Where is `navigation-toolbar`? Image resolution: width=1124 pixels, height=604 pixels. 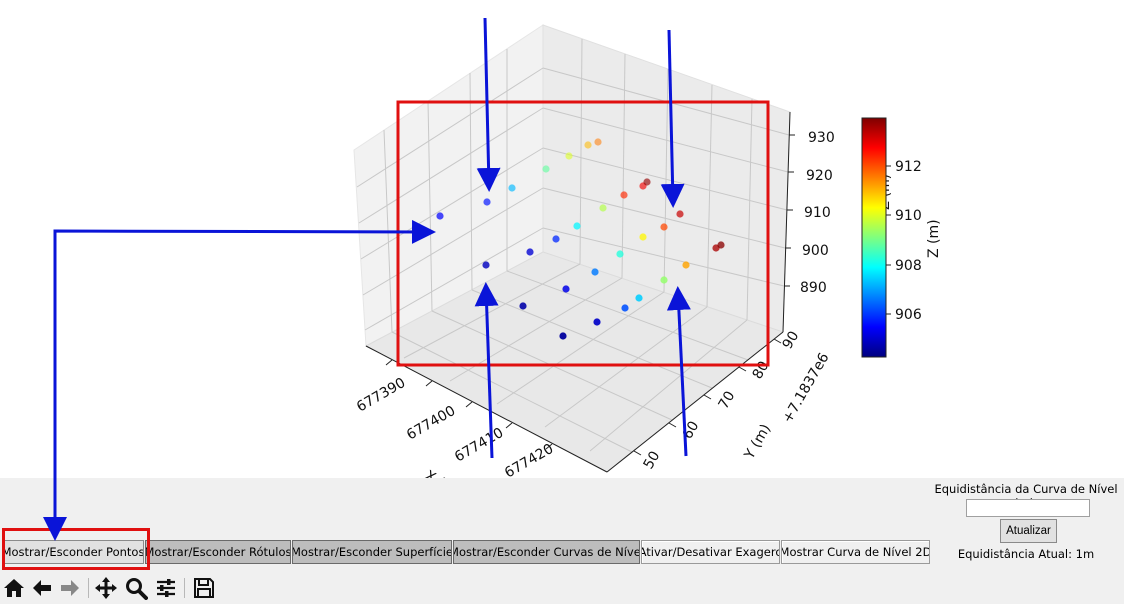 navigation-toolbar is located at coordinates (115, 588).